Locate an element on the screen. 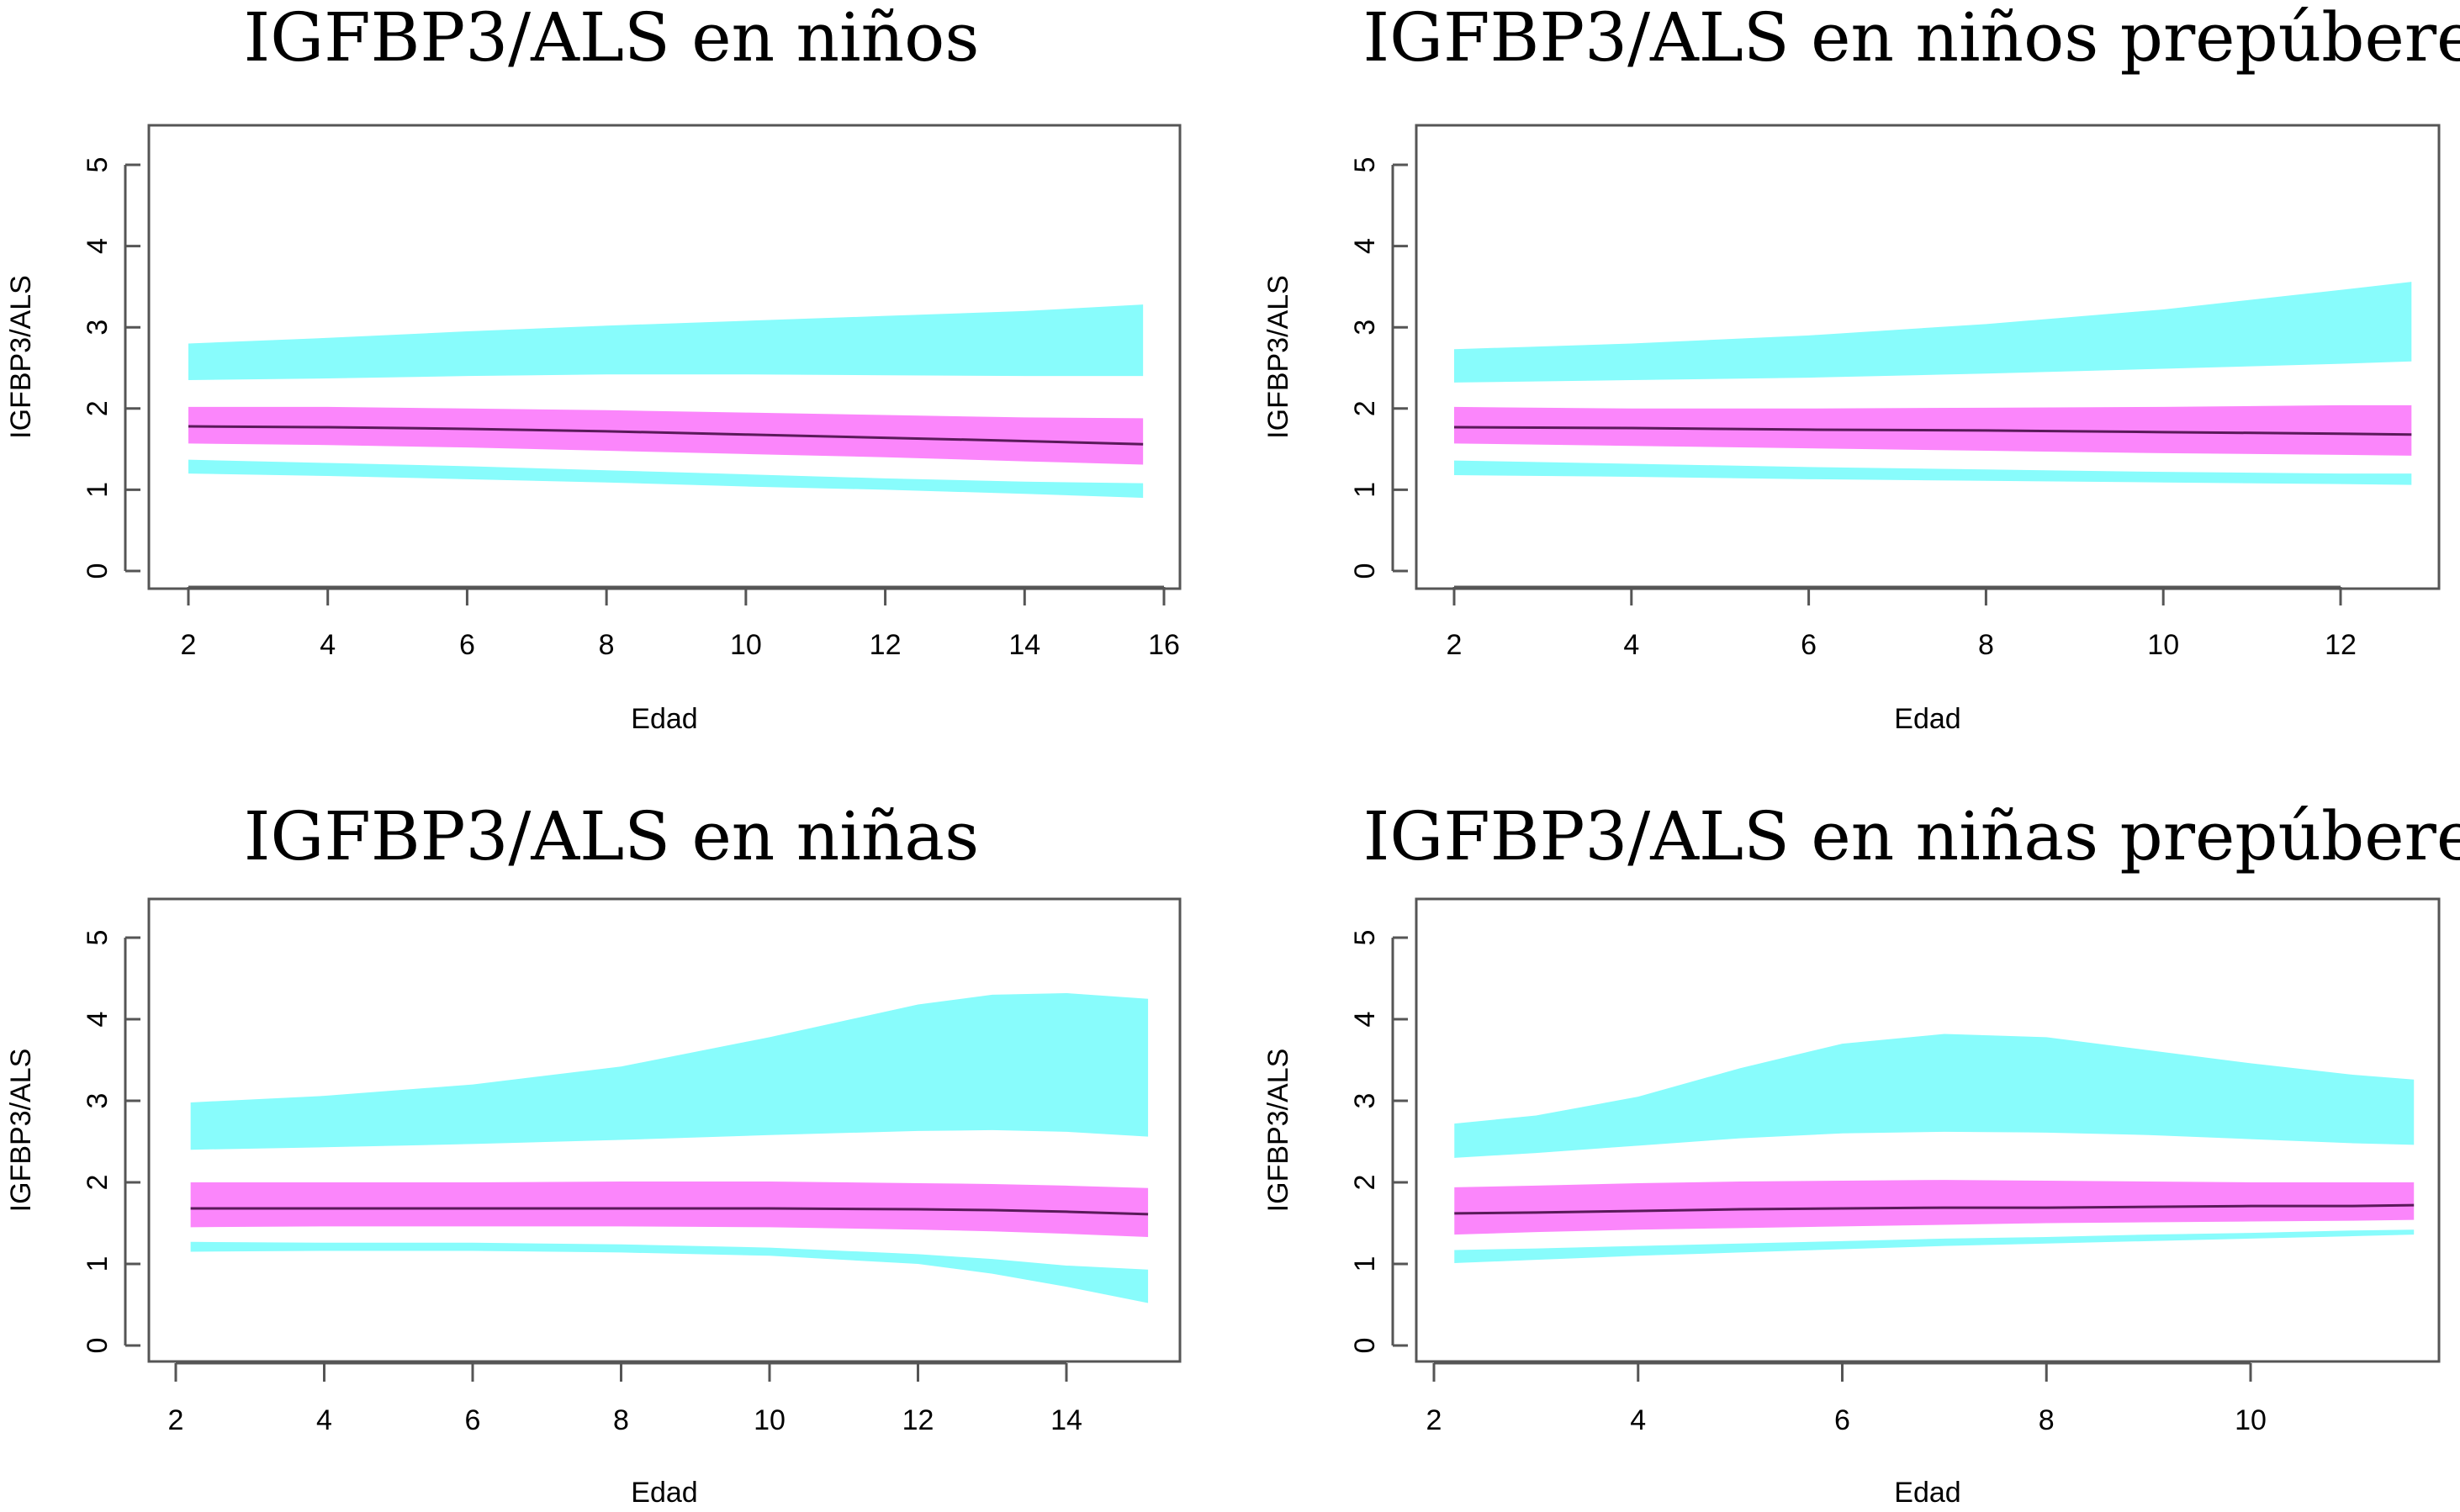  inner-band is located at coordinates (666, 435).